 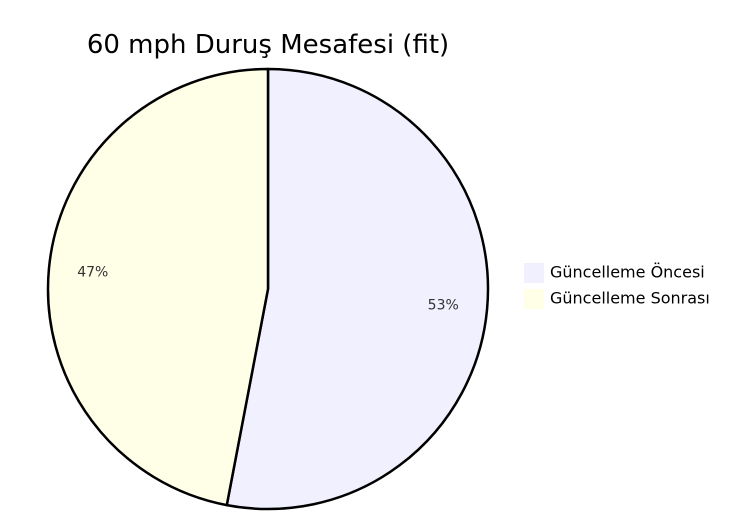 I want to click on chart-legend: Güncelleme Öncesi Güncelleme Sonrası, so click(x=617, y=286).